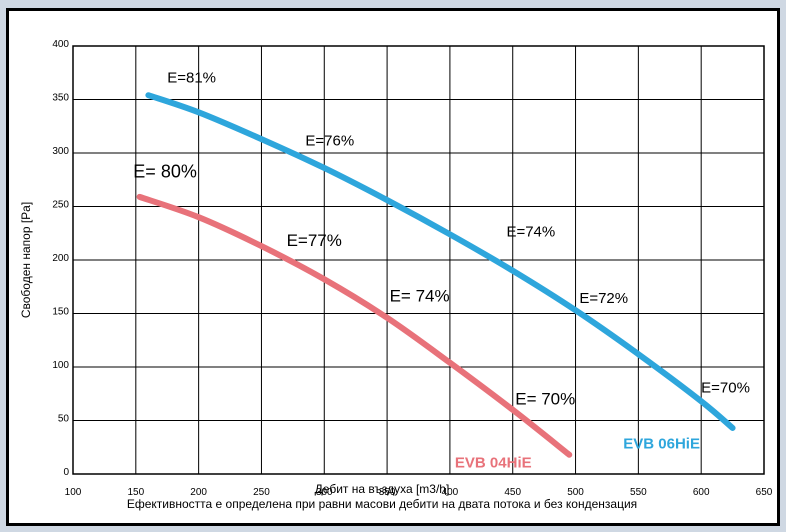  I want to click on efficiency-annotation: E= 74%, so click(420, 296).